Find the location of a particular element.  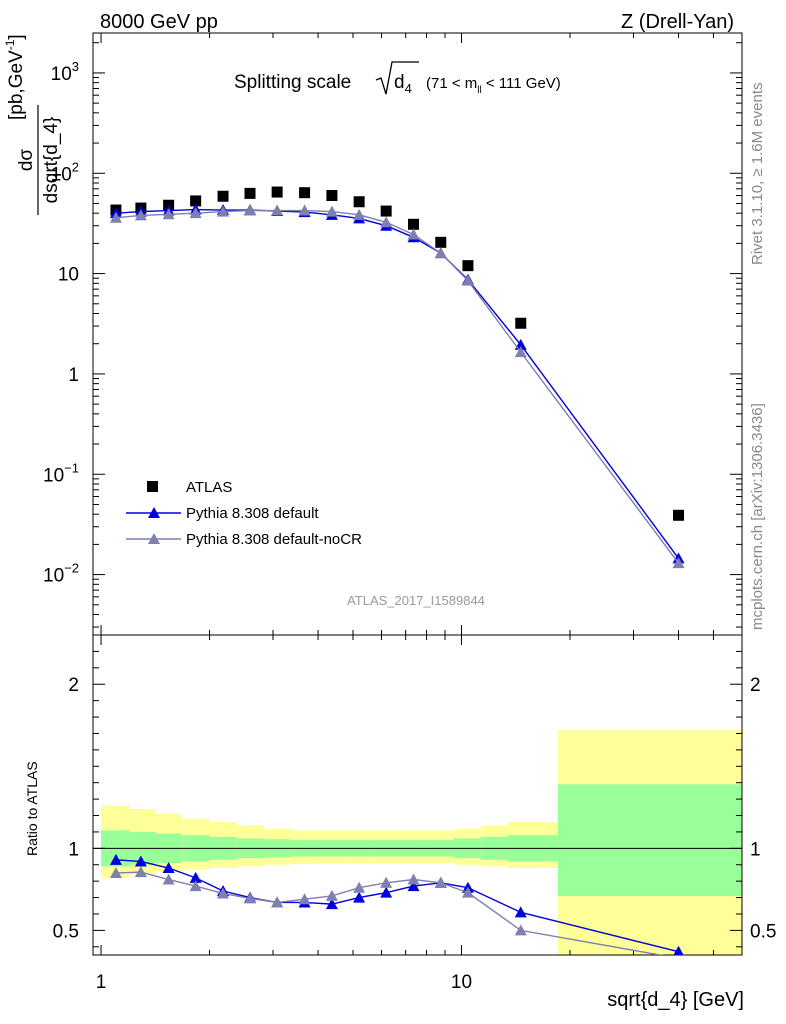

ratio-y-tick-label-right: 2 is located at coordinates (755, 685).